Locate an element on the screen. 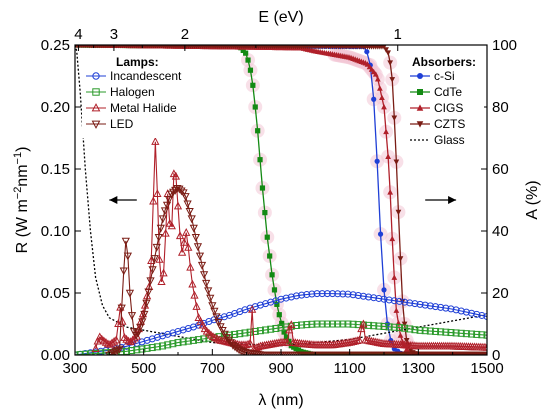 Image resolution: width=550 pixels, height=412 pixels. y-right-tick-label: 60 is located at coordinates (500, 169).